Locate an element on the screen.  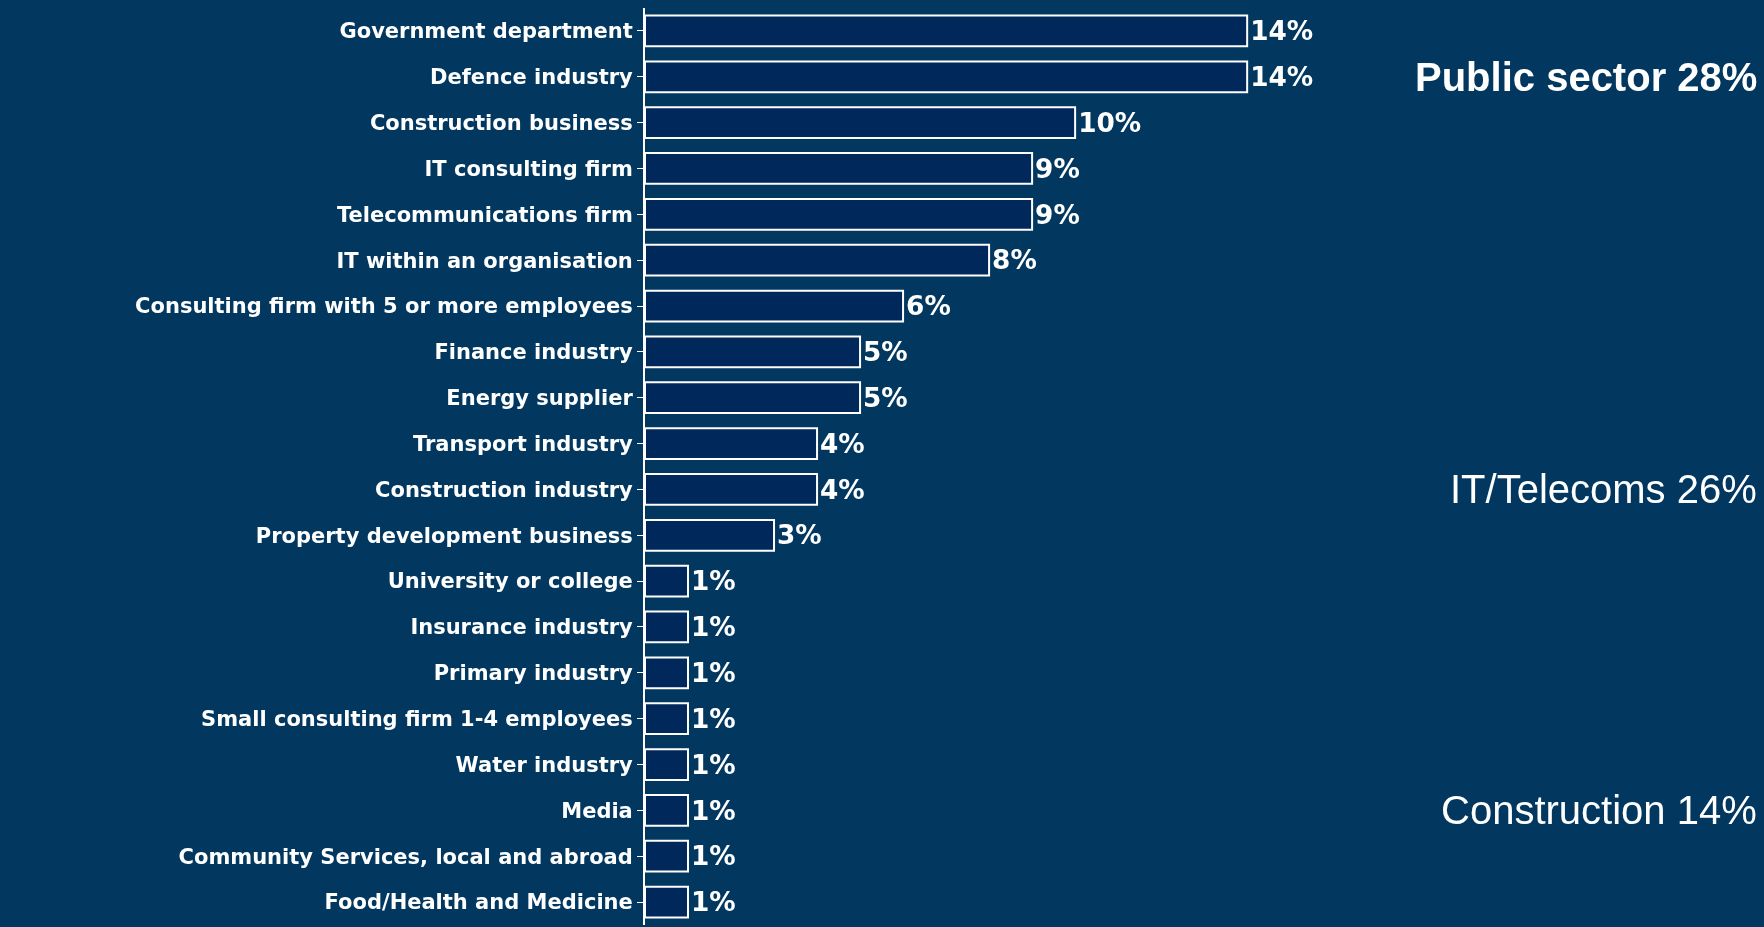
y-tick-label: Finance industry is located at coordinates (534, 352).